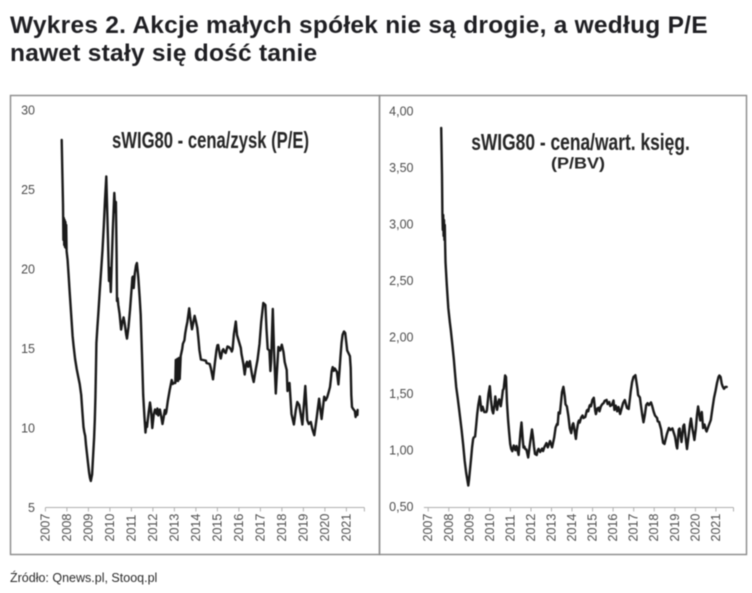 The height and width of the screenshot is (593, 752). Describe the element at coordinates (31, 508) in the screenshot. I see `svg-text: 5` at that location.